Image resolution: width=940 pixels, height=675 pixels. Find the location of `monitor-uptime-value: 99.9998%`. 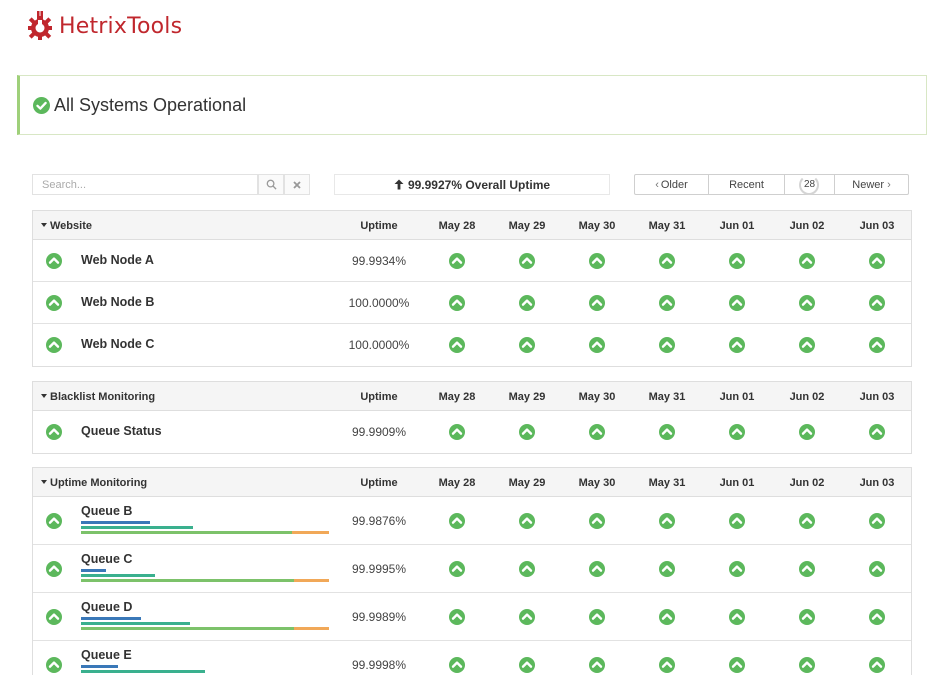

monitor-uptime-value: 99.9998% is located at coordinates (379, 665).